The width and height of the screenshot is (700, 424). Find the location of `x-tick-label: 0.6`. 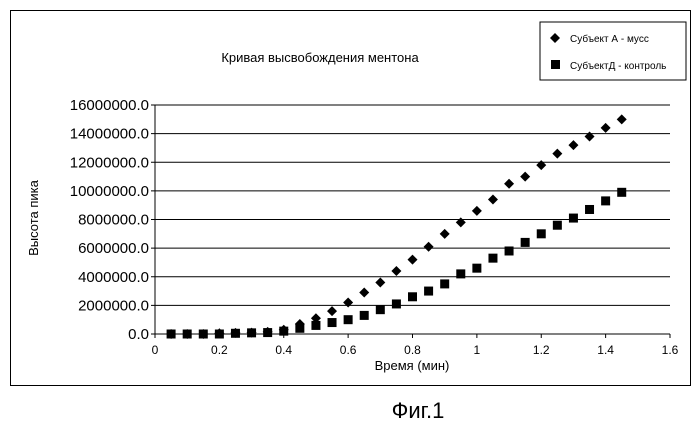

x-tick-label: 0.6 is located at coordinates (348, 350).